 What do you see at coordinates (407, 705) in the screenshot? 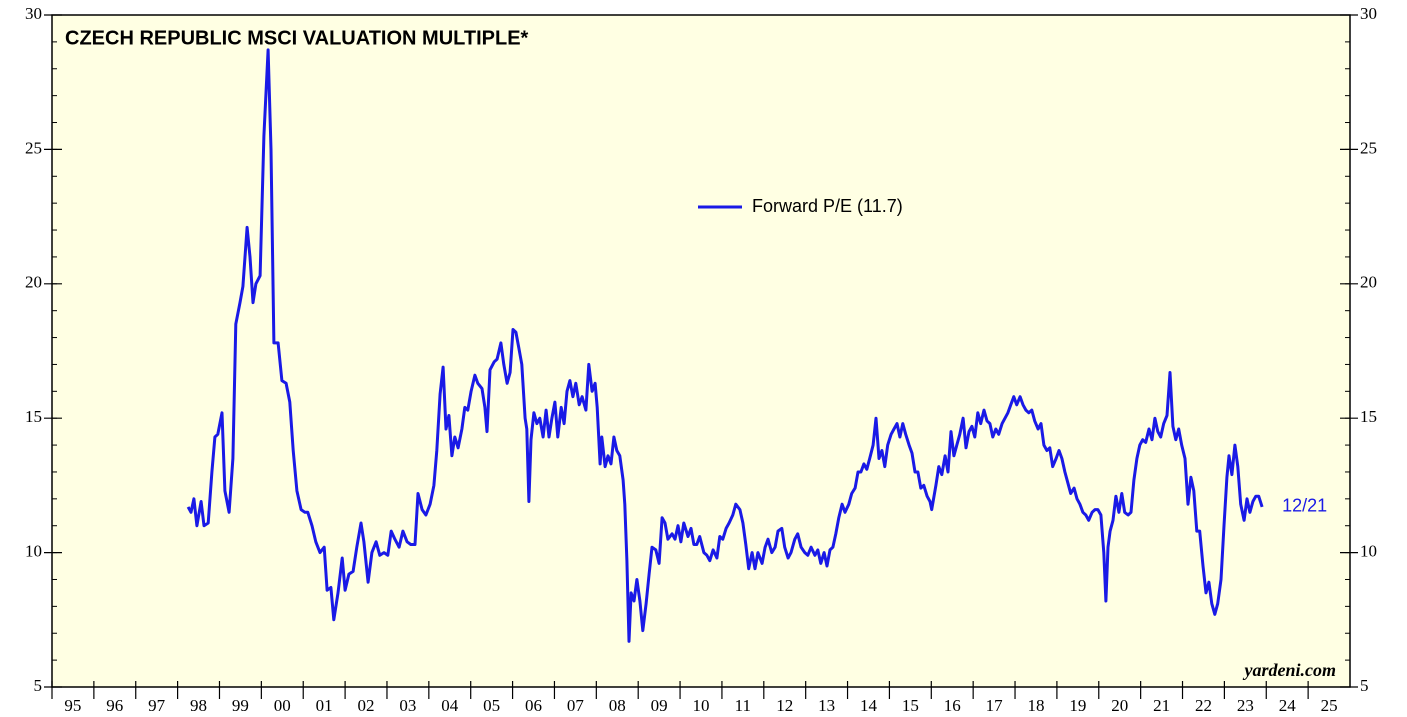
I see `x-tick-label: 03` at bounding box center [407, 705].